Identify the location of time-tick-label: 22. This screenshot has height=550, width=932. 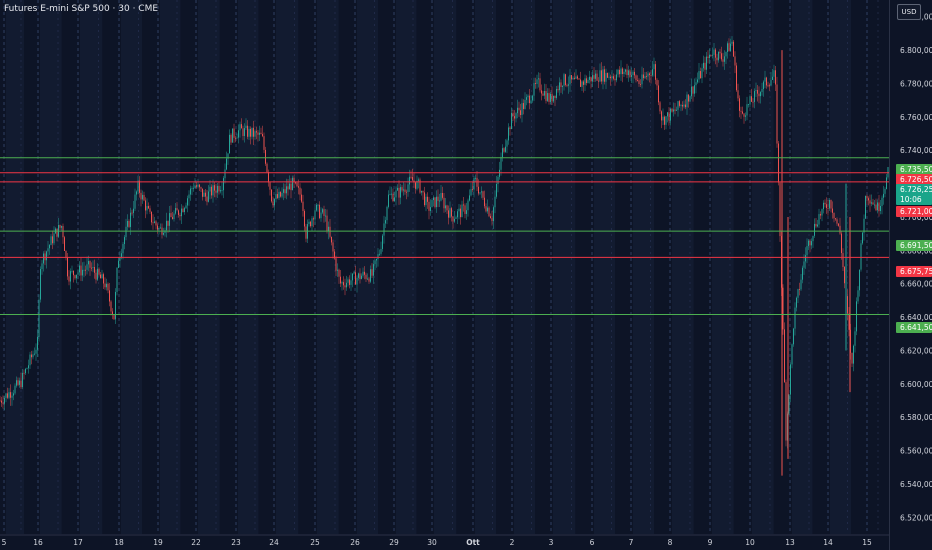
(196, 542).